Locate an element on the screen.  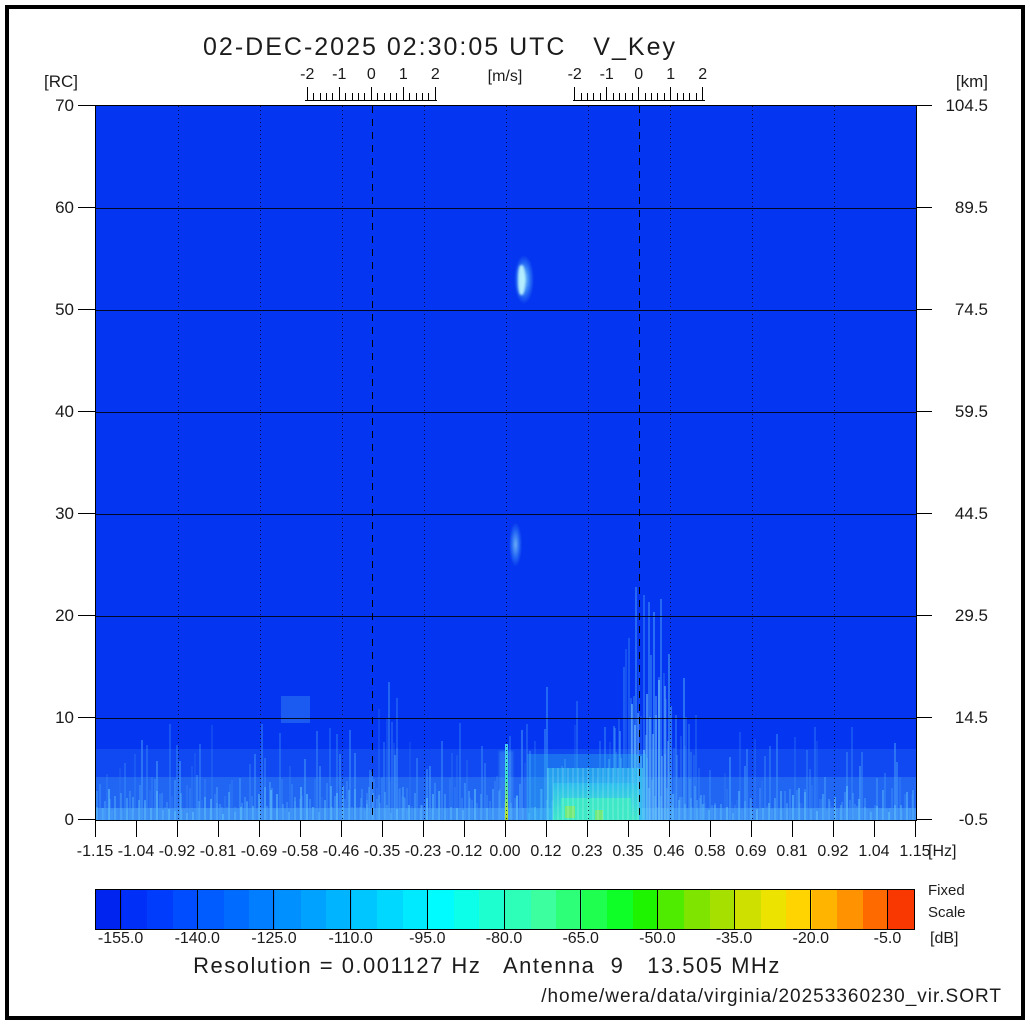
bottom-axis-tick-label: 0.23 is located at coordinates (587, 851).